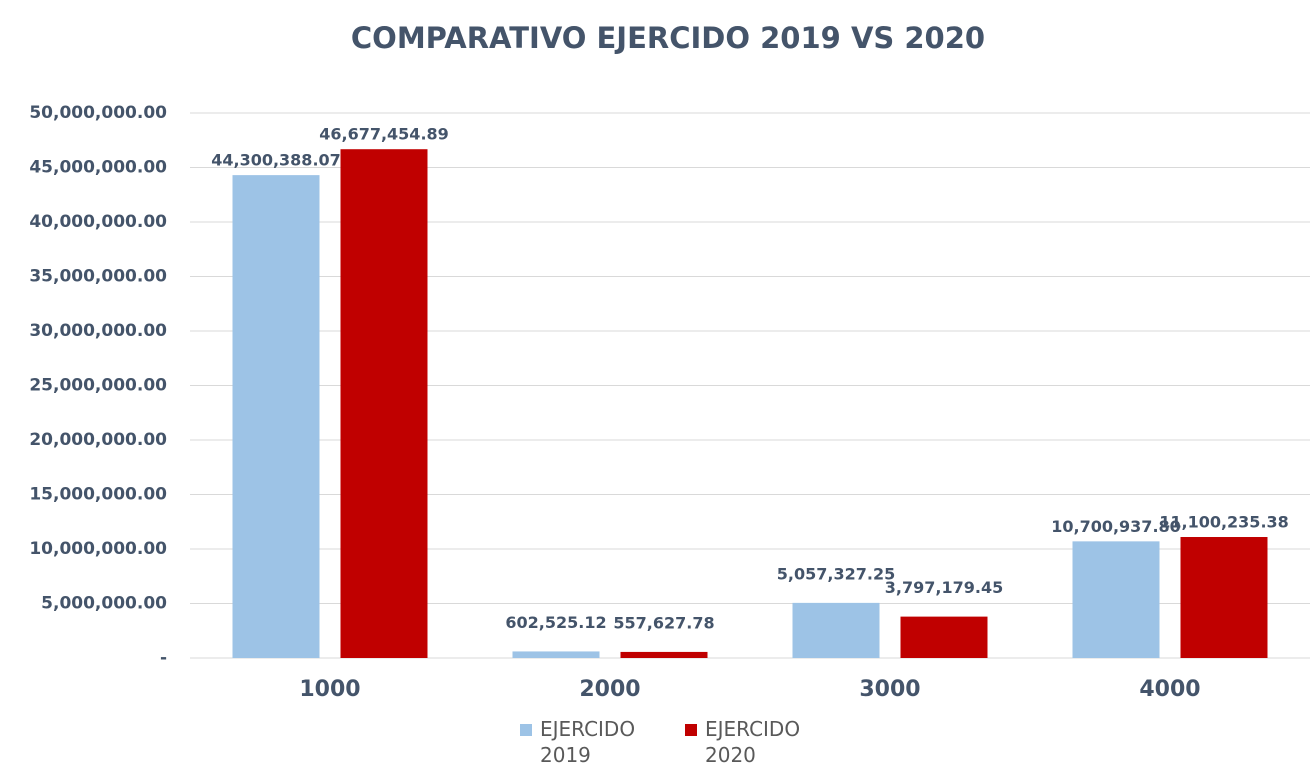 The height and width of the screenshot is (776, 1314). I want to click on y-tick-label: 45,000,000.00, so click(98, 168).